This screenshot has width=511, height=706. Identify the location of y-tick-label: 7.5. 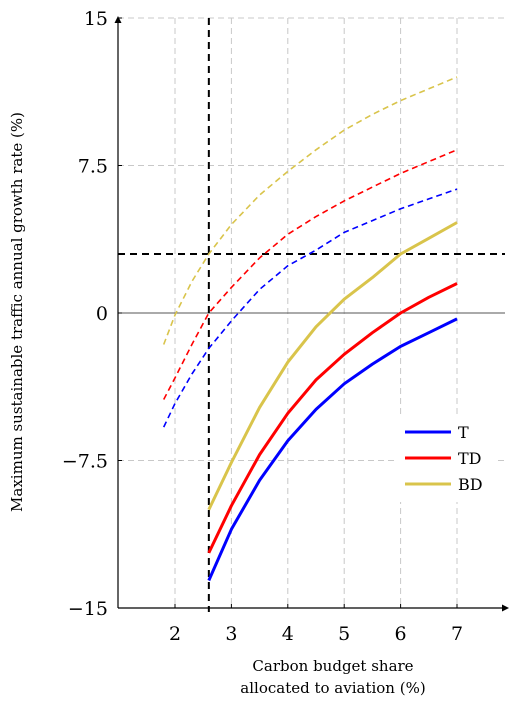
(93, 167).